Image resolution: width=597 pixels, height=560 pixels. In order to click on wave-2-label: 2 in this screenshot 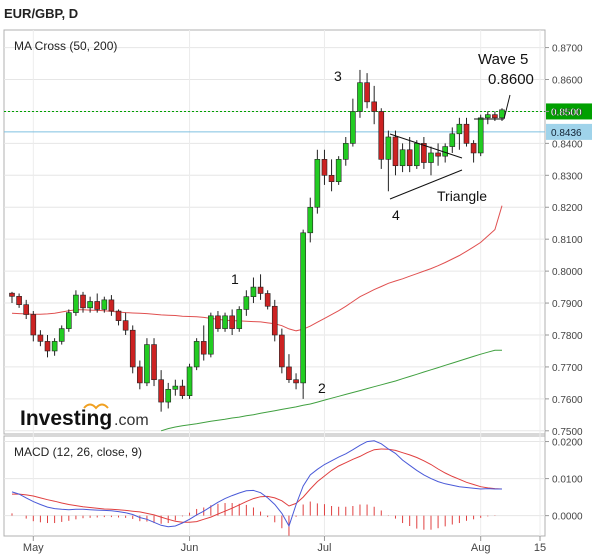, I will do `click(322, 388)`.